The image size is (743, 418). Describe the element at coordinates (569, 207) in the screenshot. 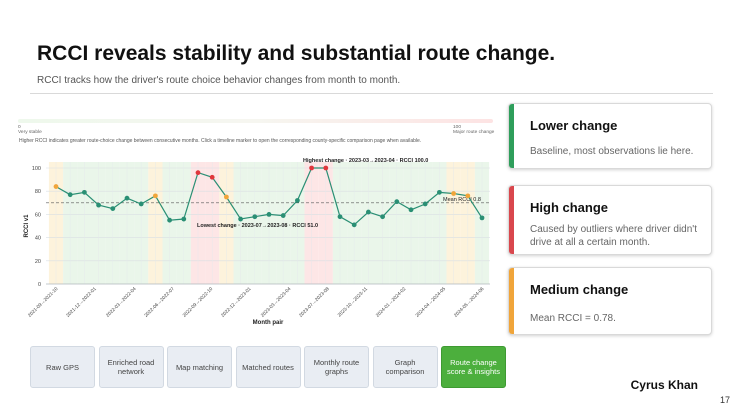

I see `card-title: High change` at that location.